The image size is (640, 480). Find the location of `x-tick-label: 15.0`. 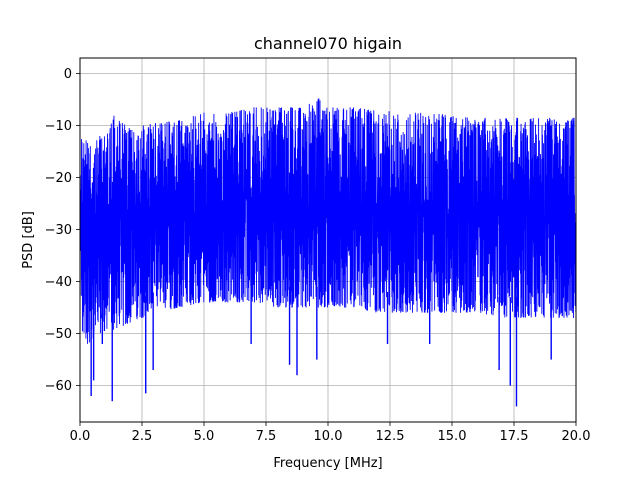

x-tick-label: 15.0 is located at coordinates (452, 436).